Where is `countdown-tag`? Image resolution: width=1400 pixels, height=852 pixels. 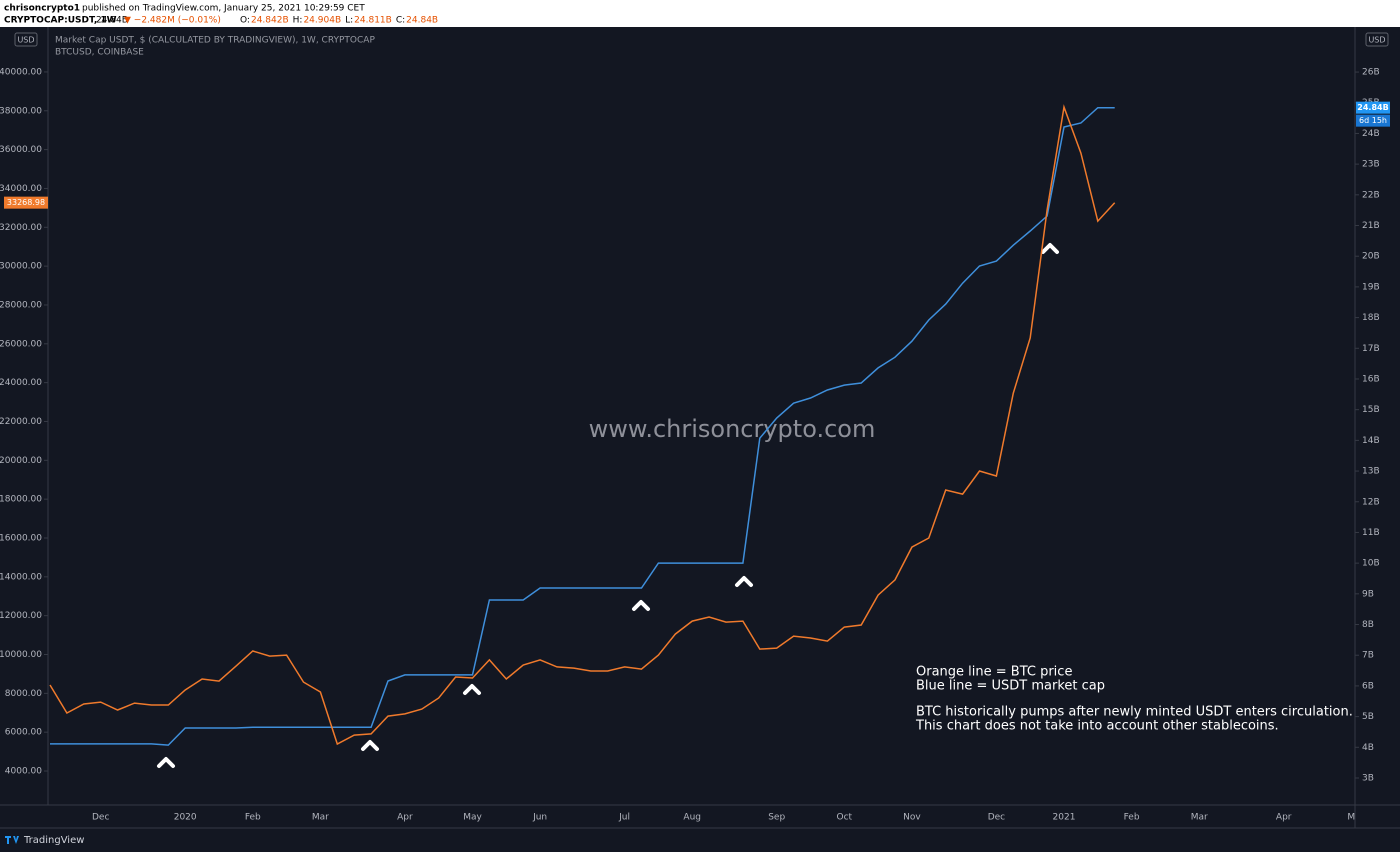 countdown-tag is located at coordinates (1373, 120).